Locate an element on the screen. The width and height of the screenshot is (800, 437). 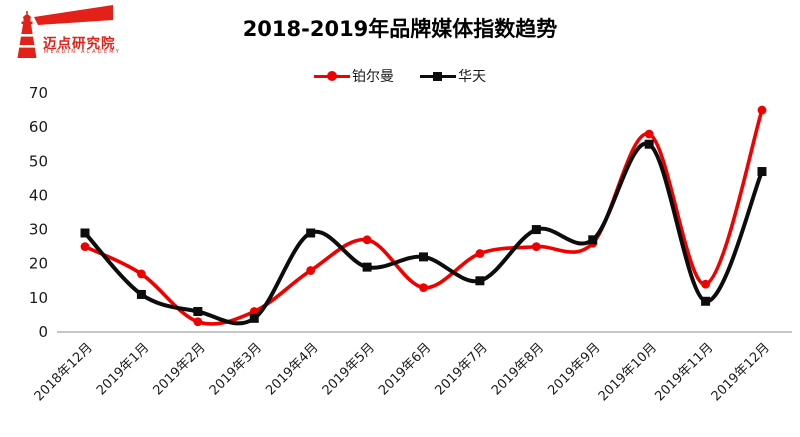
y-tick-label: 70 is located at coordinates (38, 93).